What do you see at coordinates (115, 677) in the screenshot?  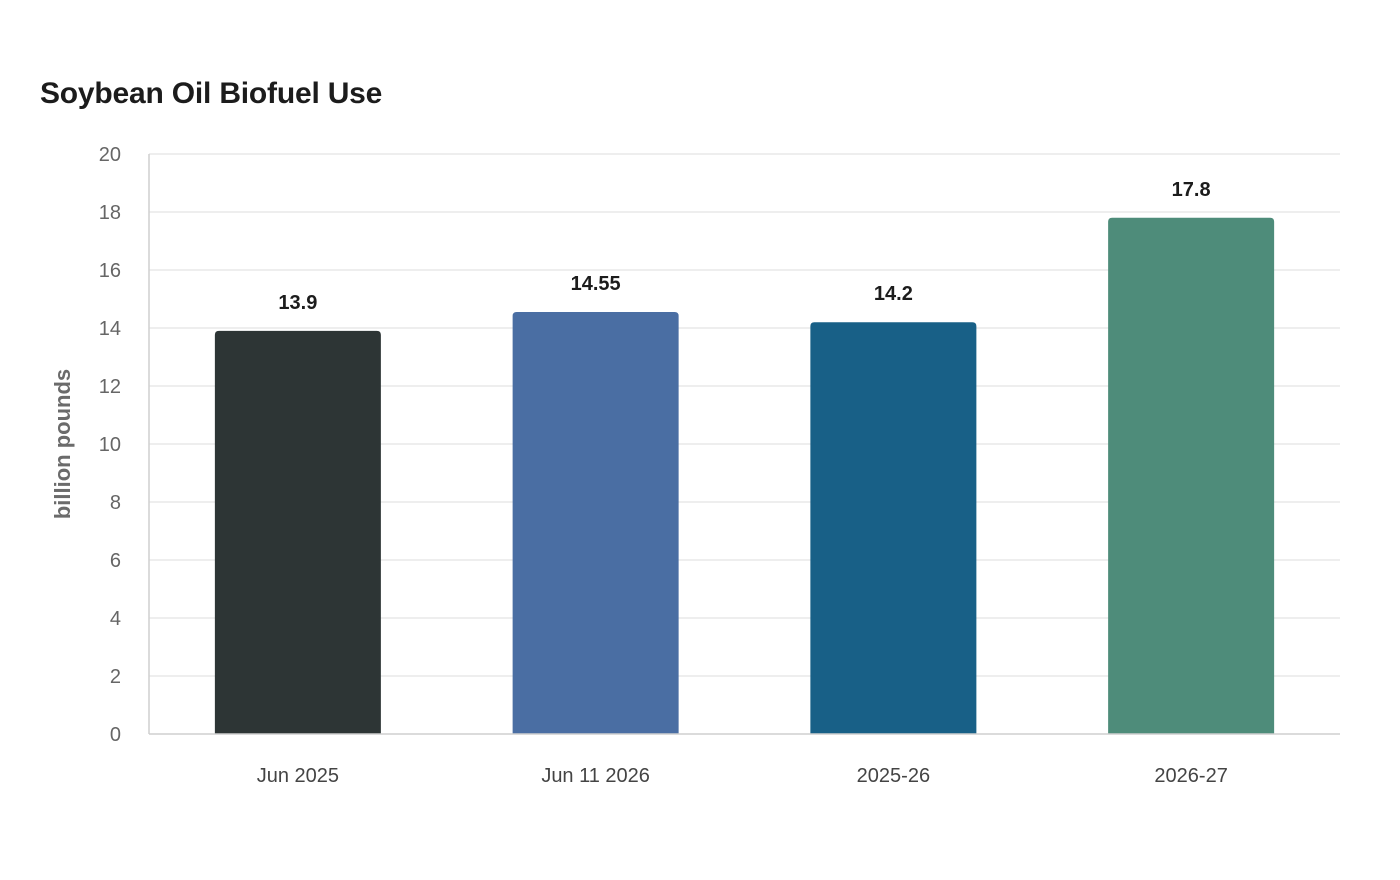 I see `y-tick-label: 2` at bounding box center [115, 677].